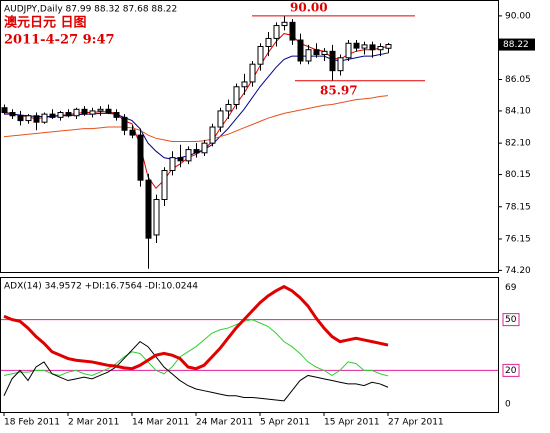 This screenshot has height=433, width=550. I want to click on x-tick-label: 5 Apr 2011, so click(285, 423).